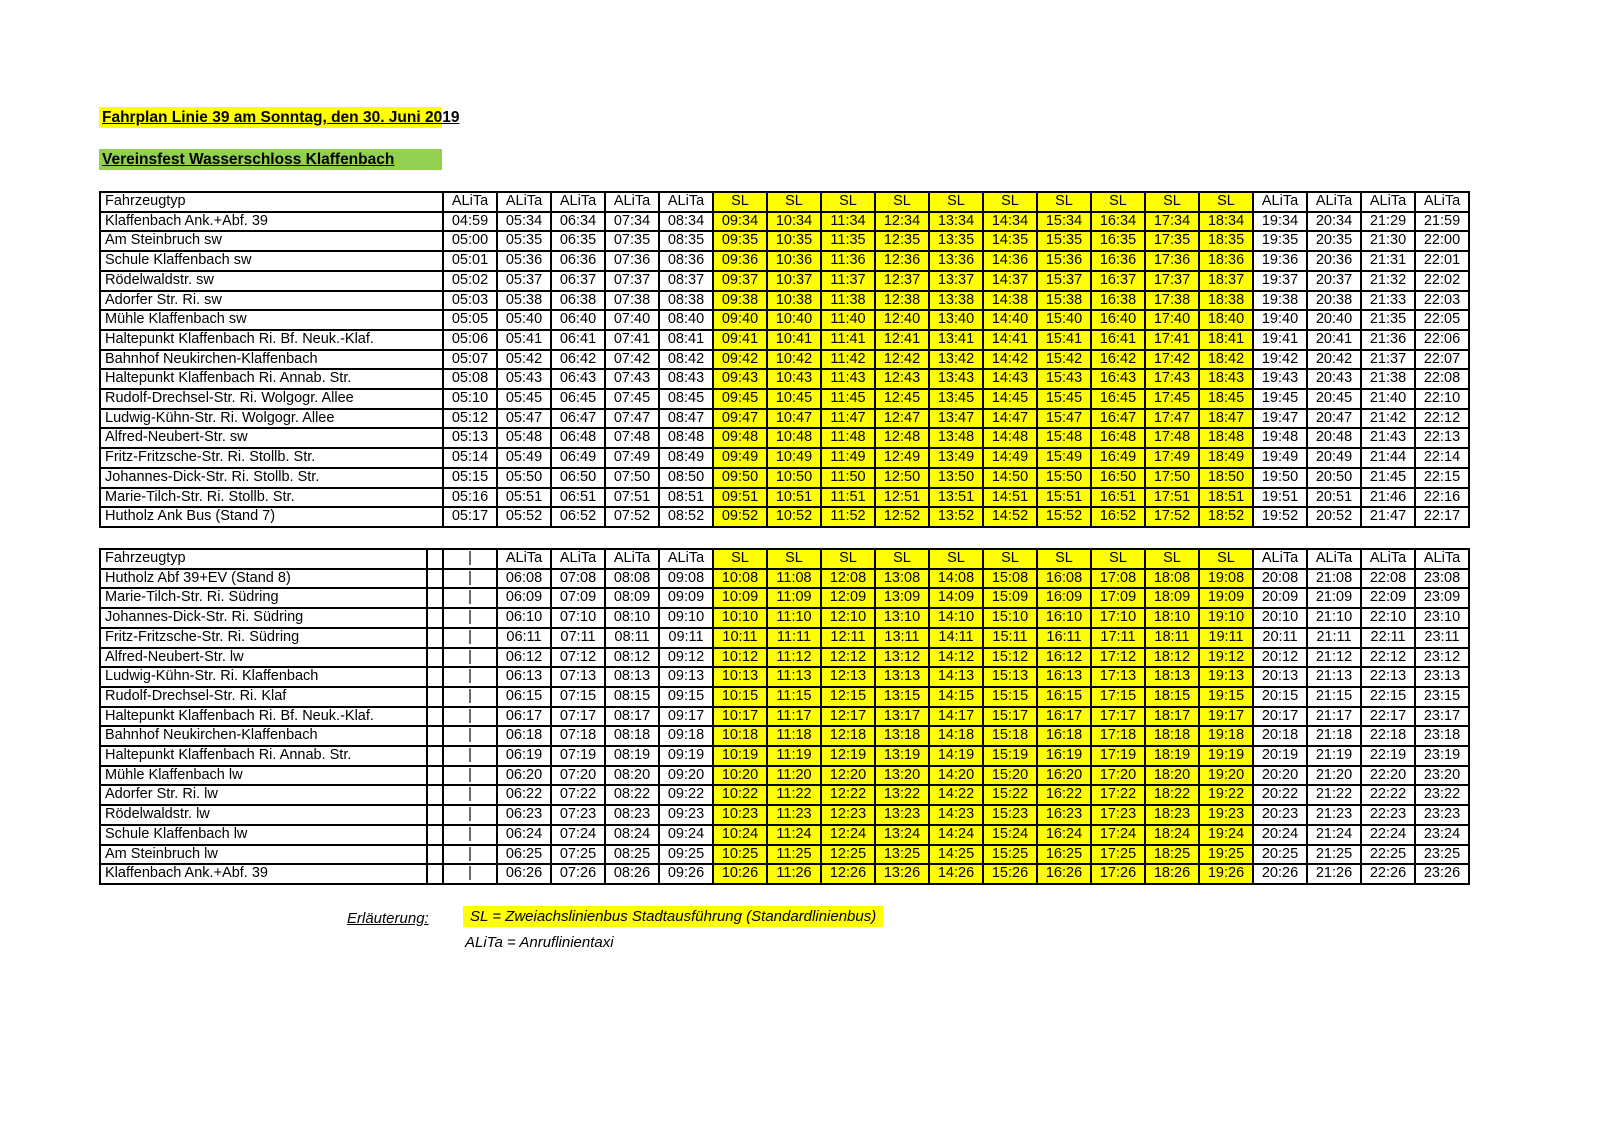 This screenshot has height=1131, width=1600. Describe the element at coordinates (271, 261) in the screenshot. I see `stop-name-cell: Schule Klaffenbach sw` at that location.